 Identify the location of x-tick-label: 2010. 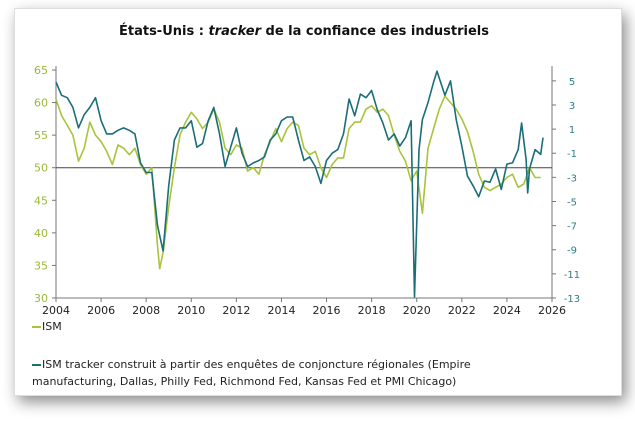
(191, 310).